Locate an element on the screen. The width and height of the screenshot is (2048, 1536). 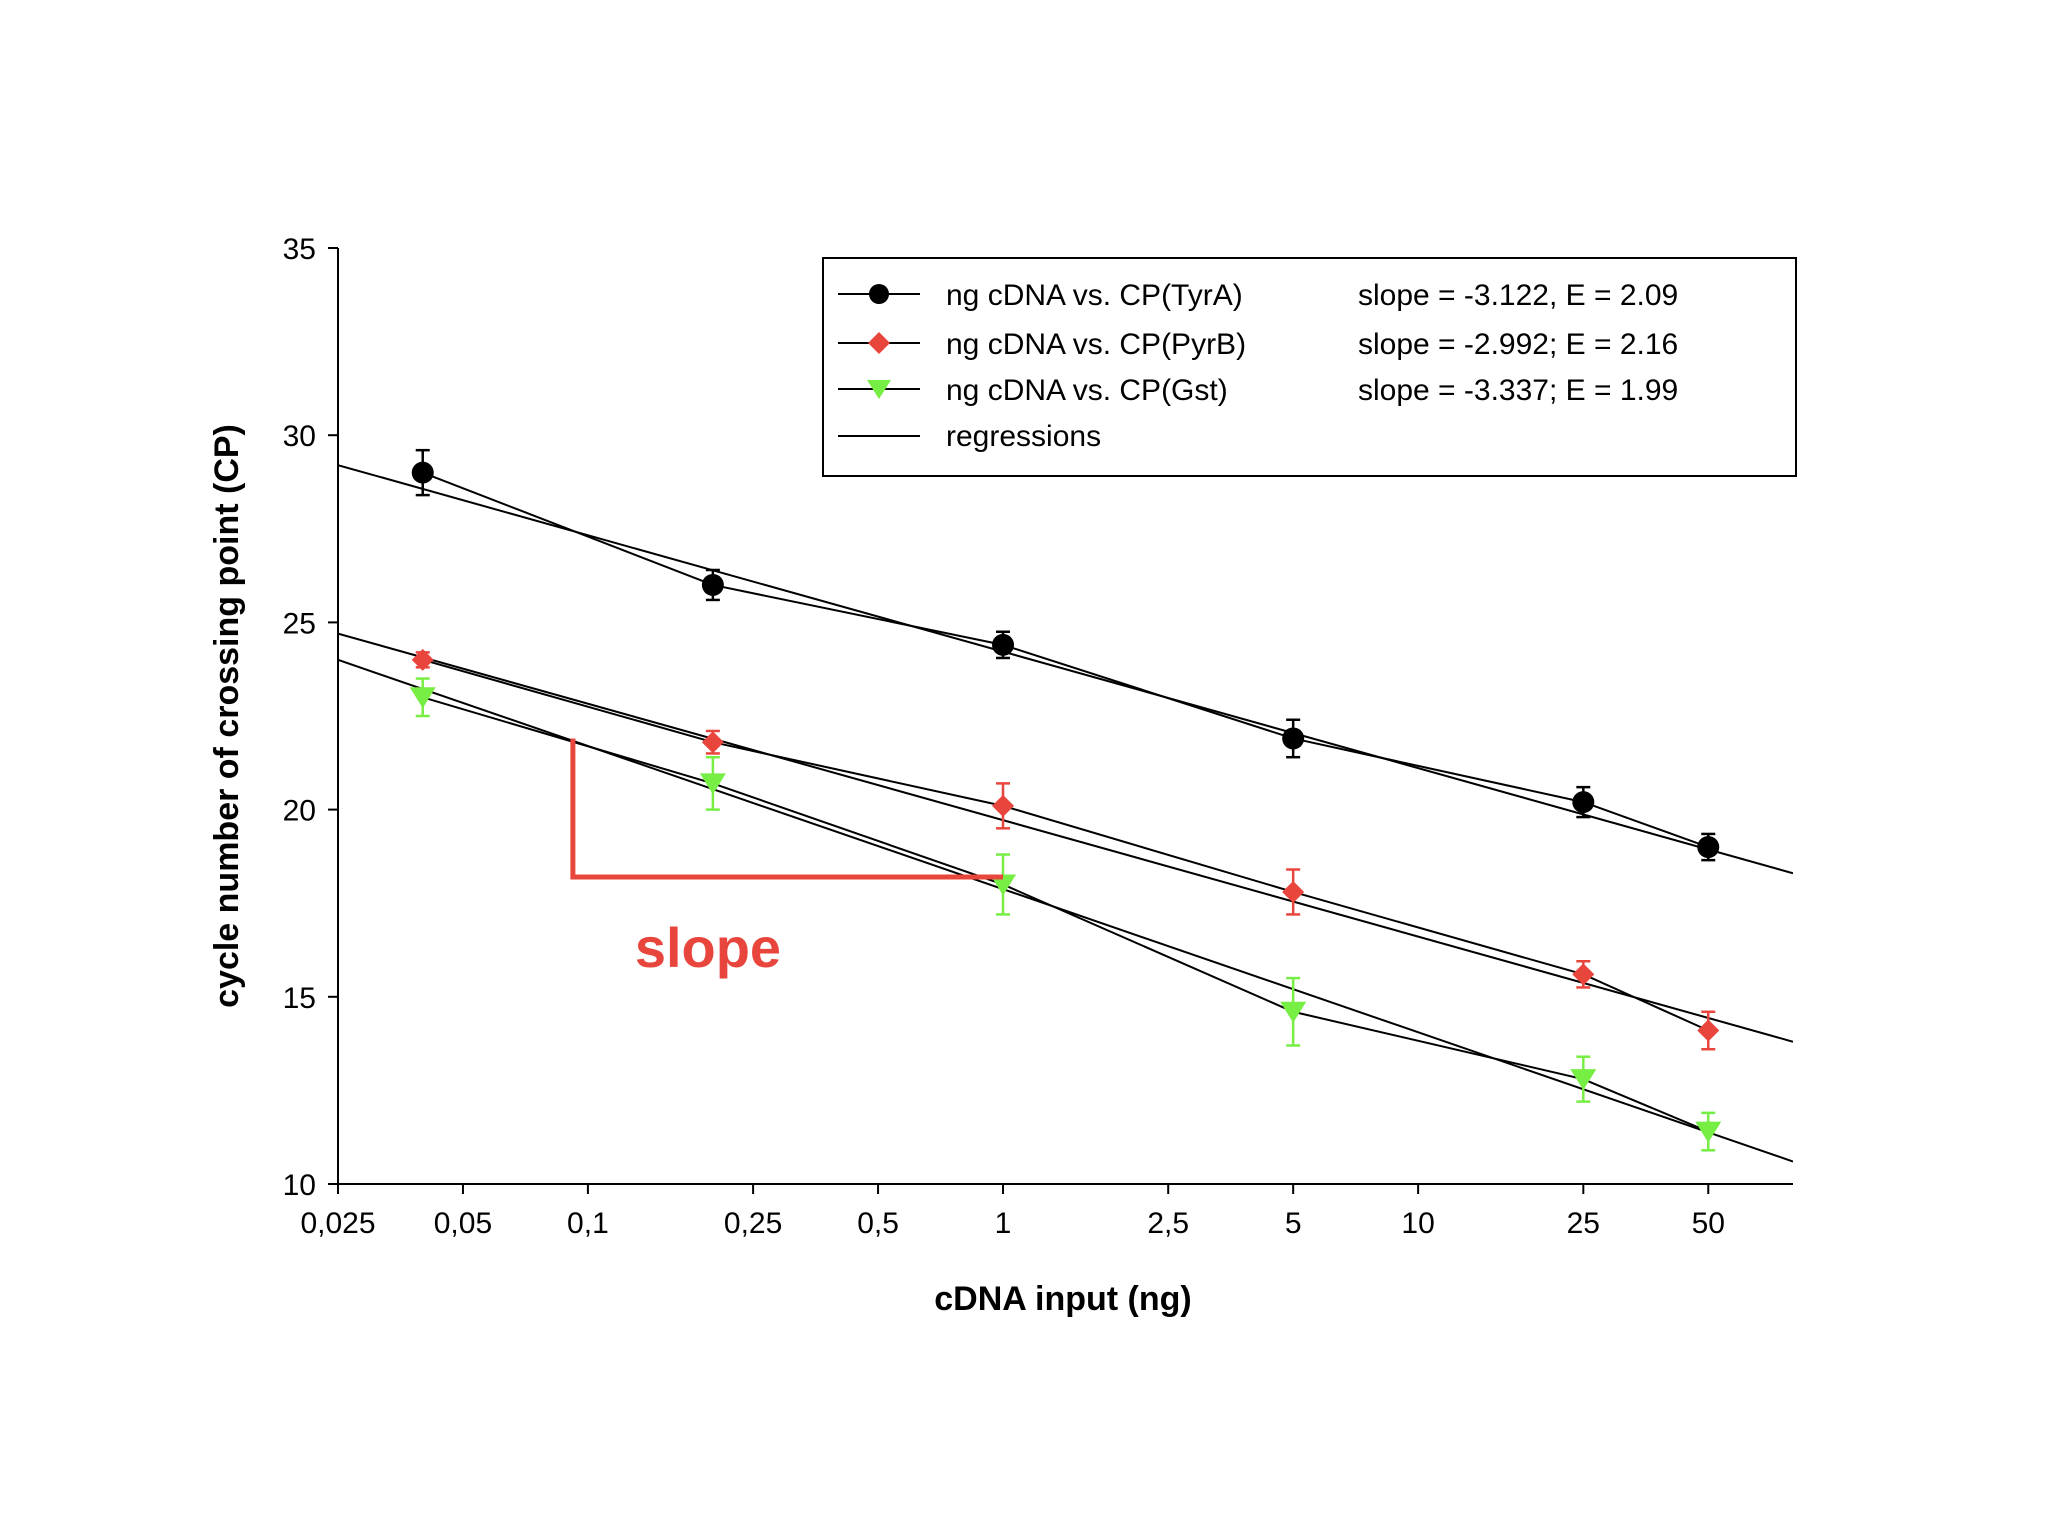
legend-item-regressions: regressions is located at coordinates (969, 436).